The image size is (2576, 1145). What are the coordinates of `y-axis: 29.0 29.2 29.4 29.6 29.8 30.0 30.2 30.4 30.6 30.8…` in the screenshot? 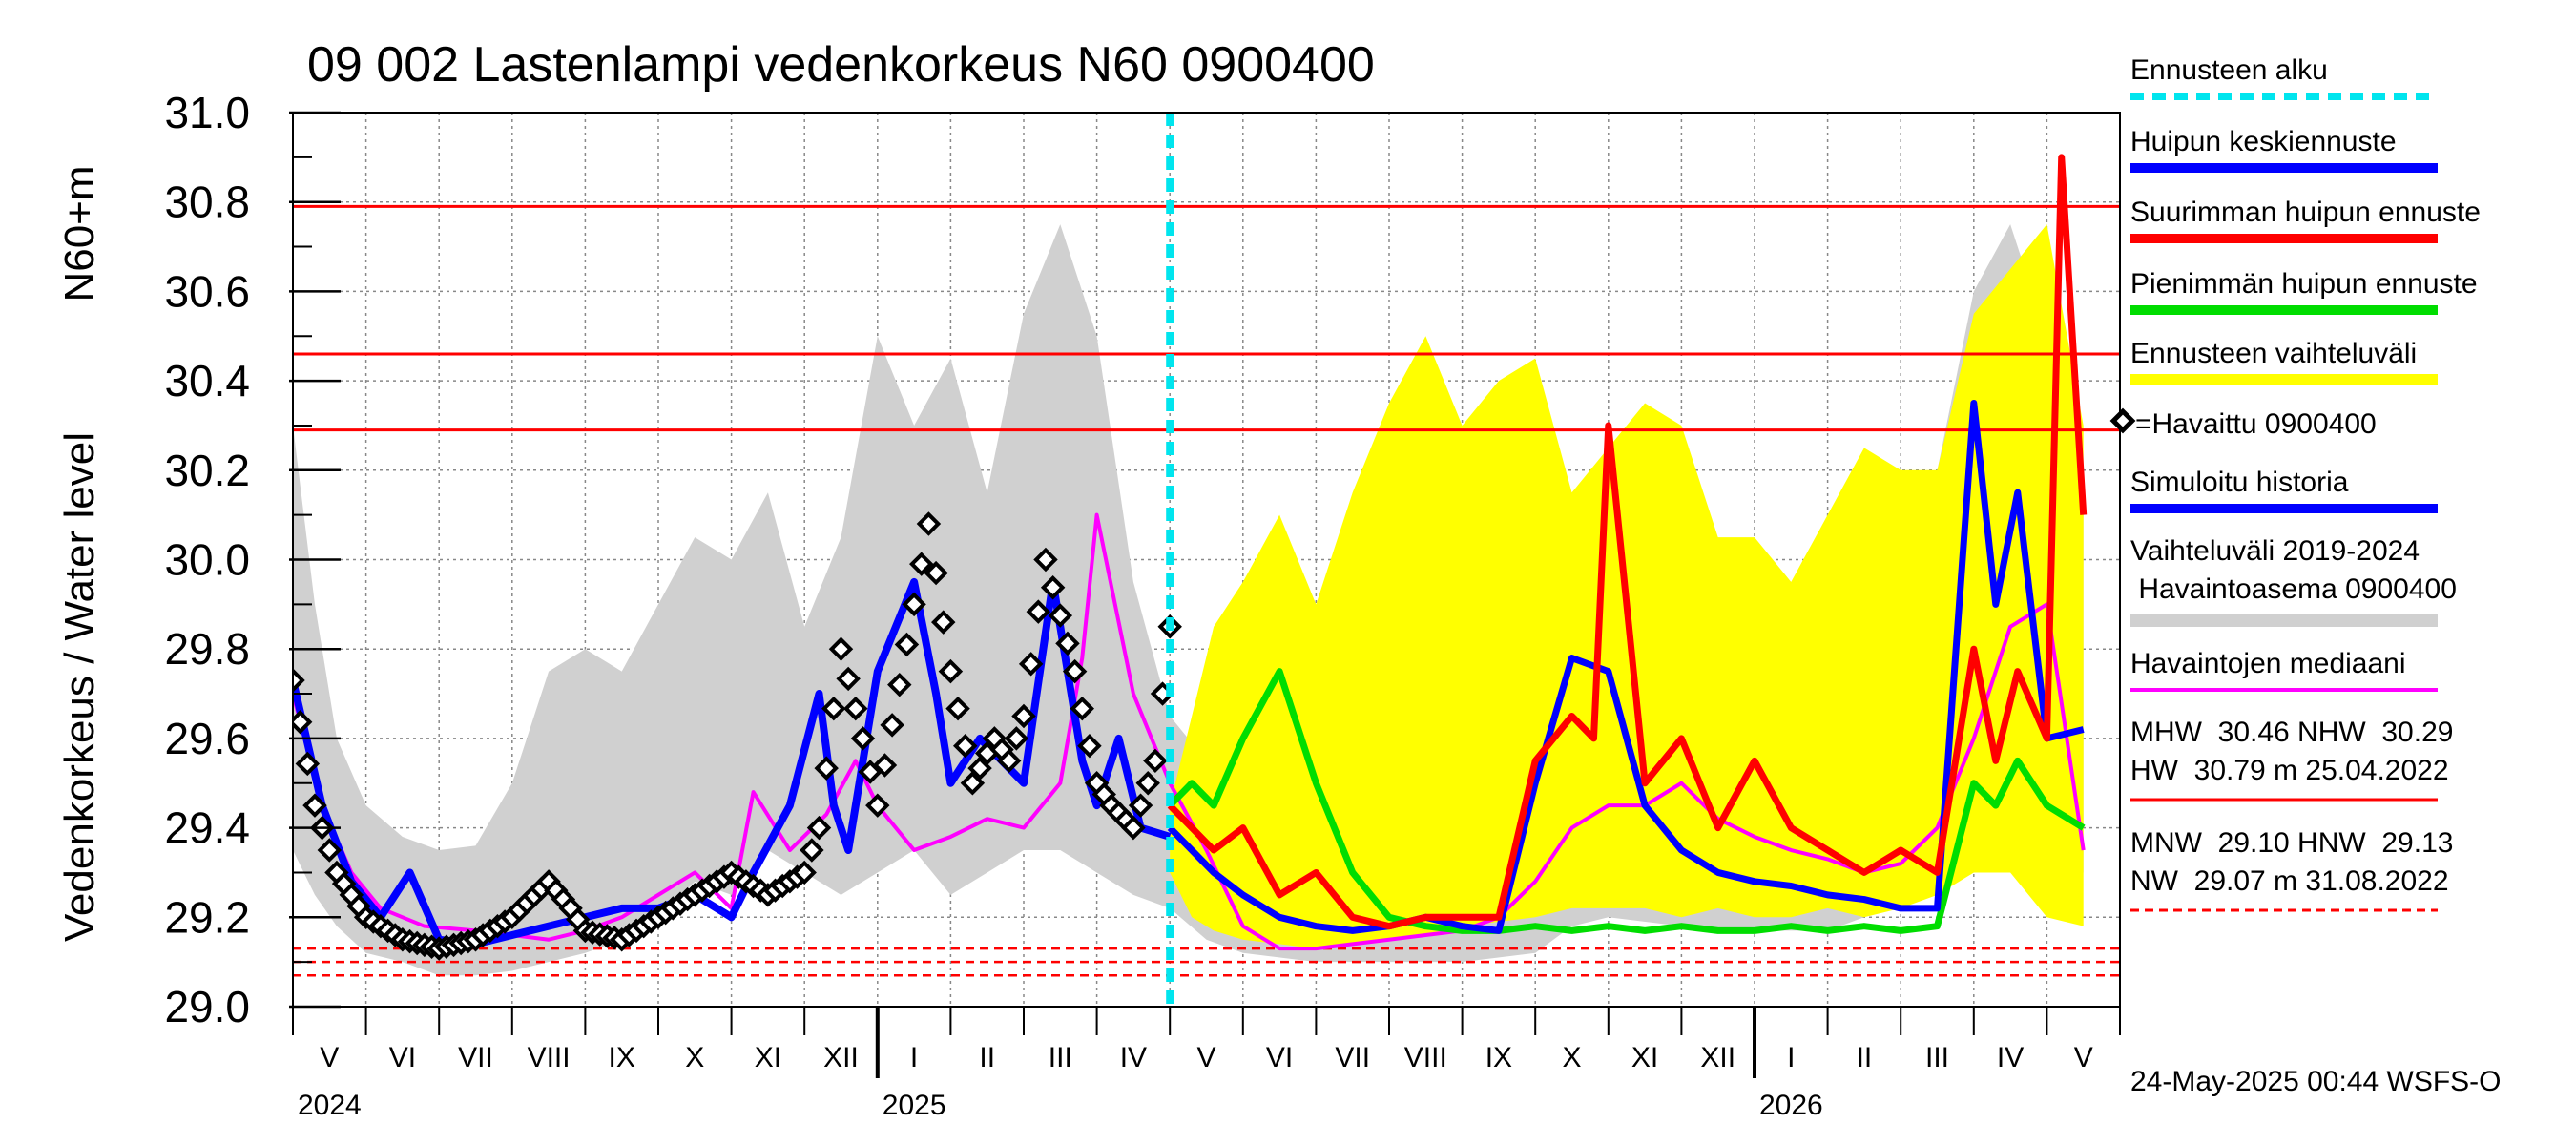 It's located at (252, 559).